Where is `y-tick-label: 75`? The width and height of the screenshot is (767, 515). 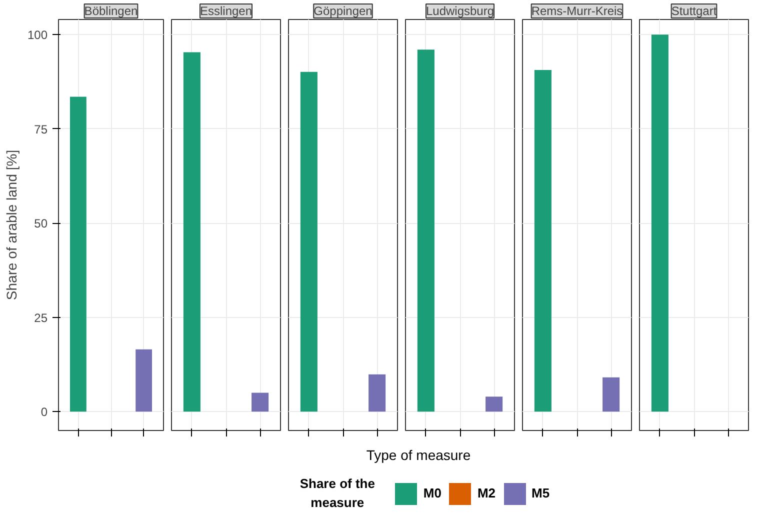 y-tick-label: 75 is located at coordinates (41, 129).